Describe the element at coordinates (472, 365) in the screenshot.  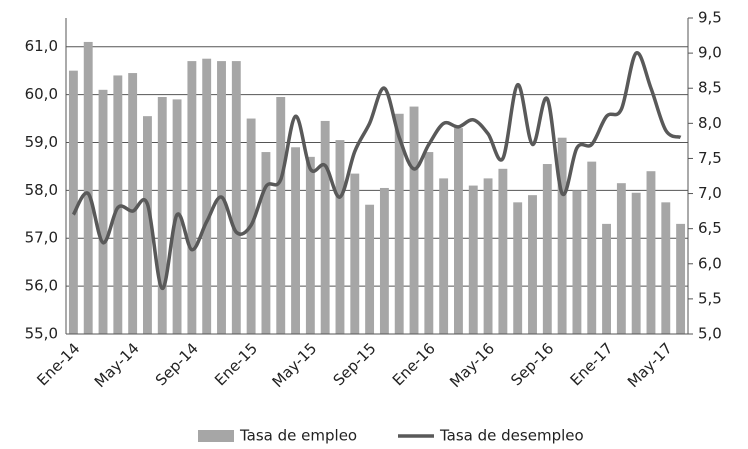
I see `x-tick-label: May-16` at that location.